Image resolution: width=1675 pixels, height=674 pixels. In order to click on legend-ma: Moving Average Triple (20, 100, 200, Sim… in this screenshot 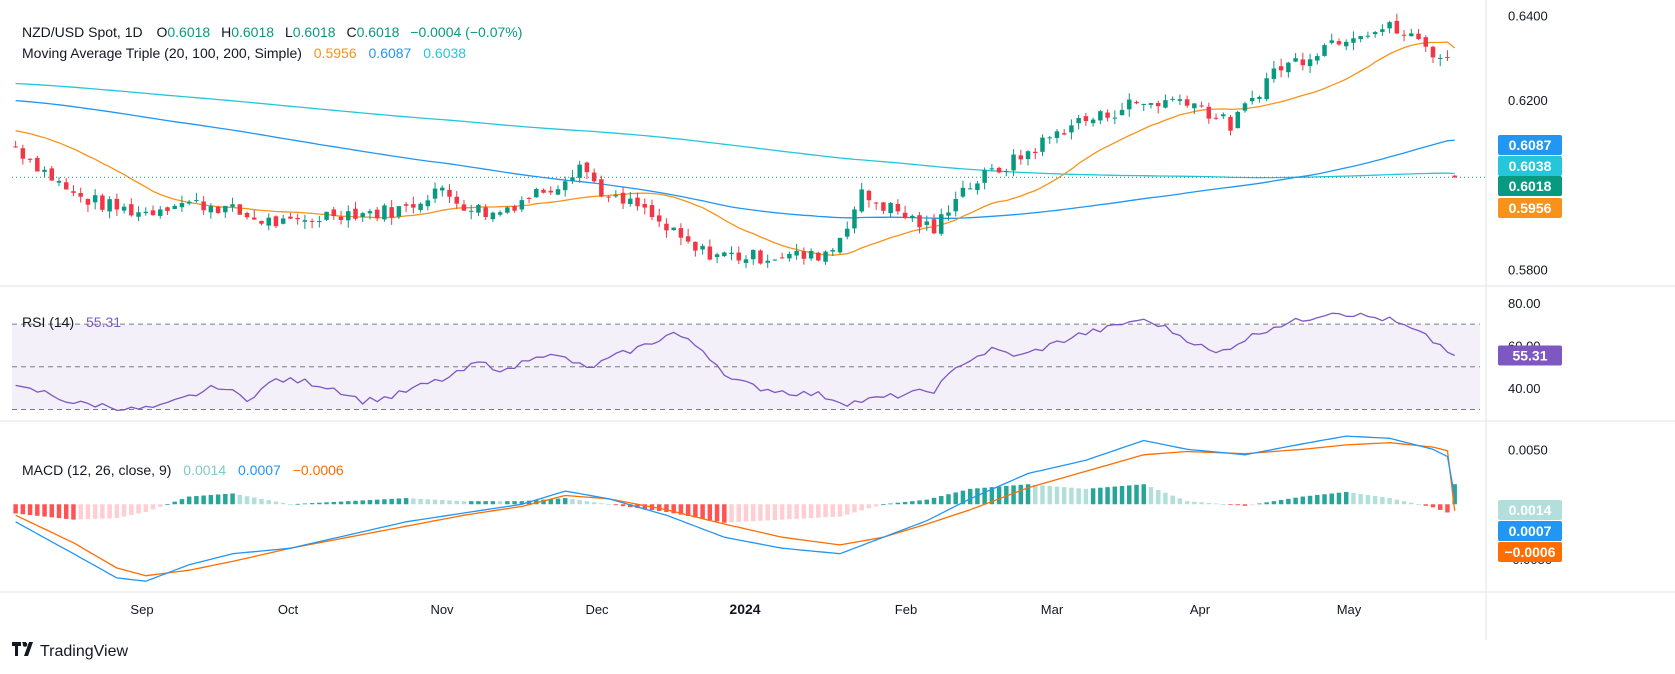, I will do `click(244, 53)`.